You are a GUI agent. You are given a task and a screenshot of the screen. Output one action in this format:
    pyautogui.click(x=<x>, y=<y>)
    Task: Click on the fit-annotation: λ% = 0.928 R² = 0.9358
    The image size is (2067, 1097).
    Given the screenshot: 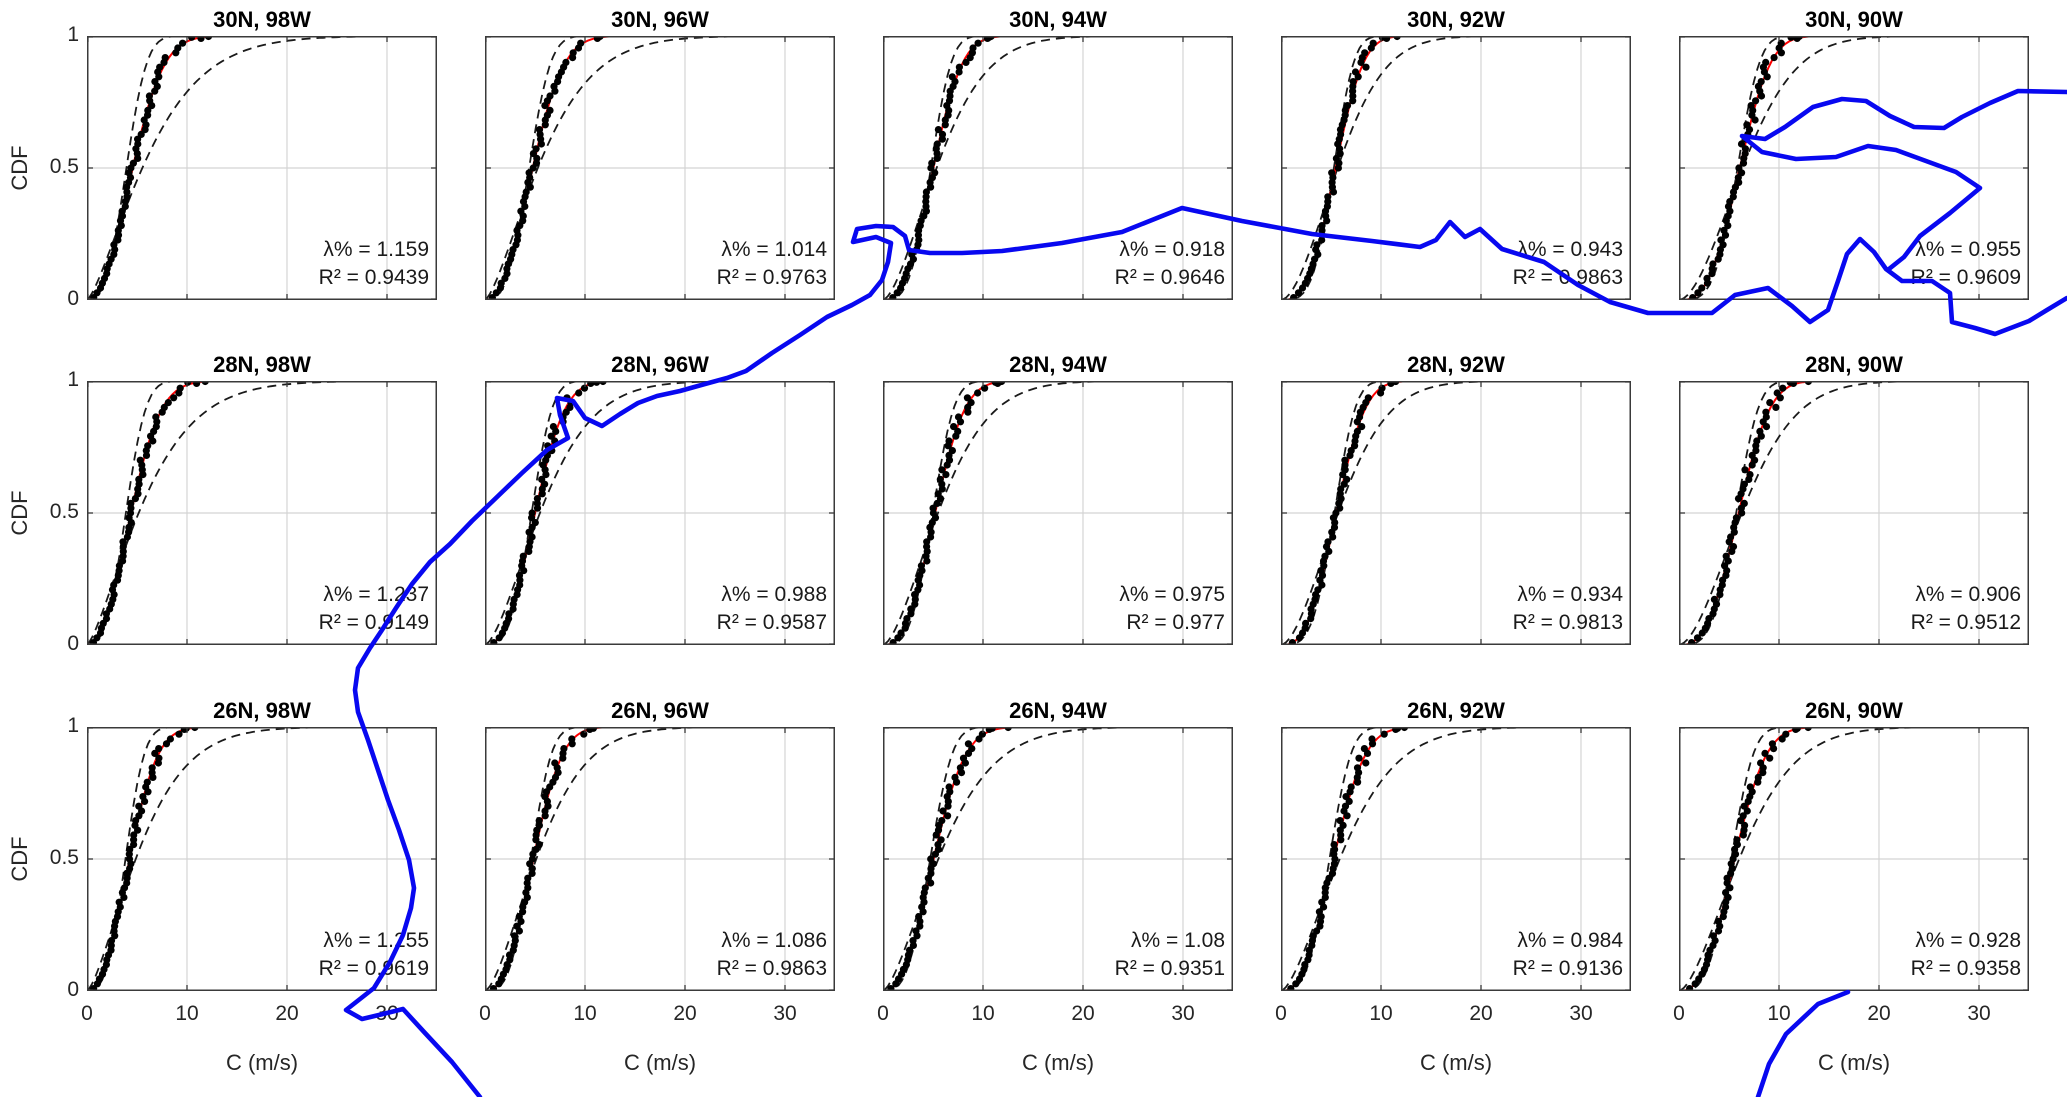 What is the action you would take?
    pyautogui.click(x=1855, y=955)
    